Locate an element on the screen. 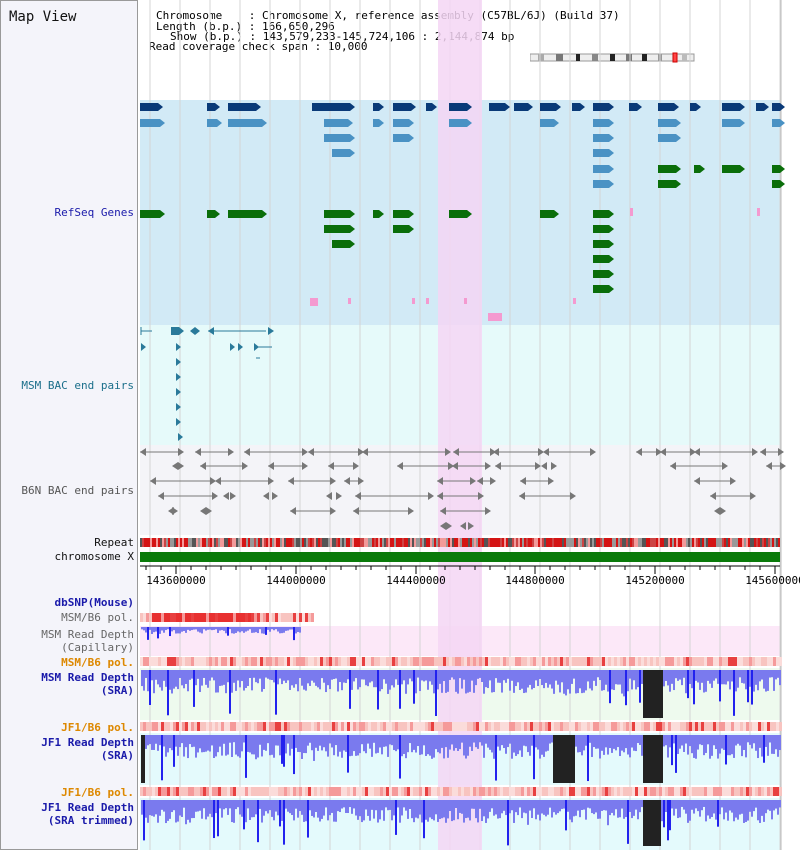  jf1-b6-pol-label-2: JF1/B6 pol. is located at coordinates (97, 792).